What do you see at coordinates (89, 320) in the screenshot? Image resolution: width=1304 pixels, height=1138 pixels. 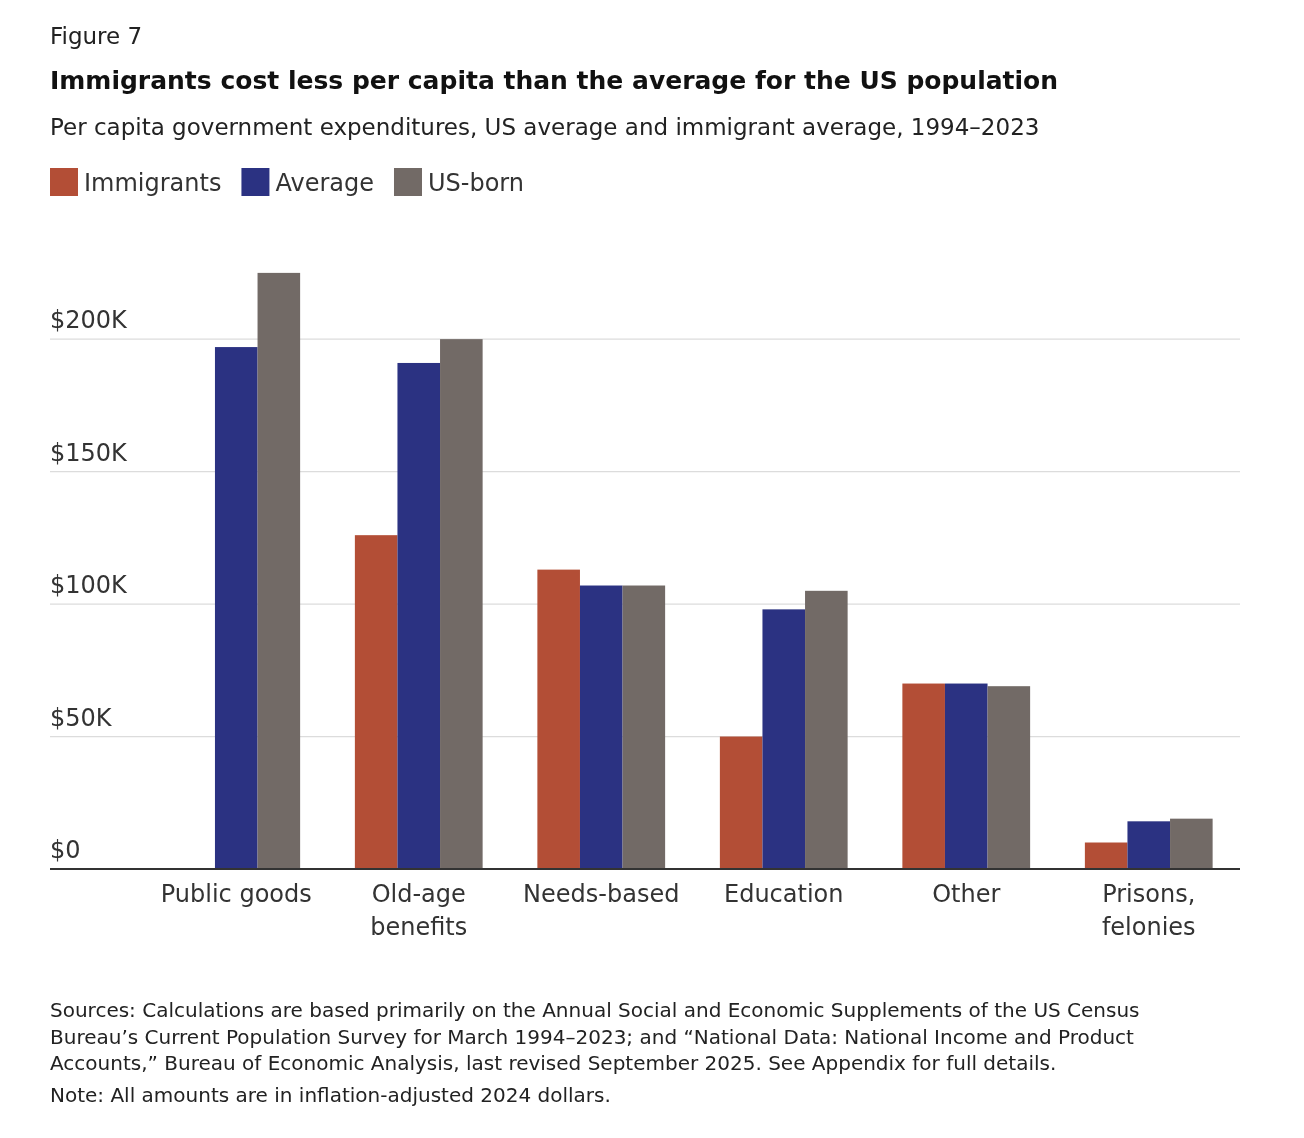 I see `y-tick-label: $200K` at bounding box center [89, 320].